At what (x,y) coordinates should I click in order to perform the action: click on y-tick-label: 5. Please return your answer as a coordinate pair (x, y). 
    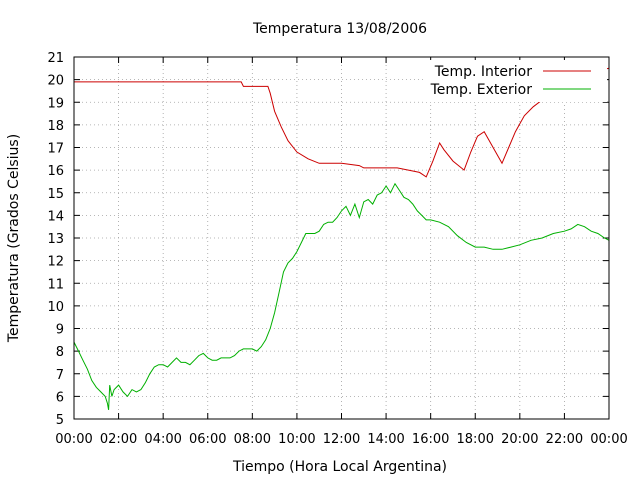
    Looking at the image, I should click on (60, 420).